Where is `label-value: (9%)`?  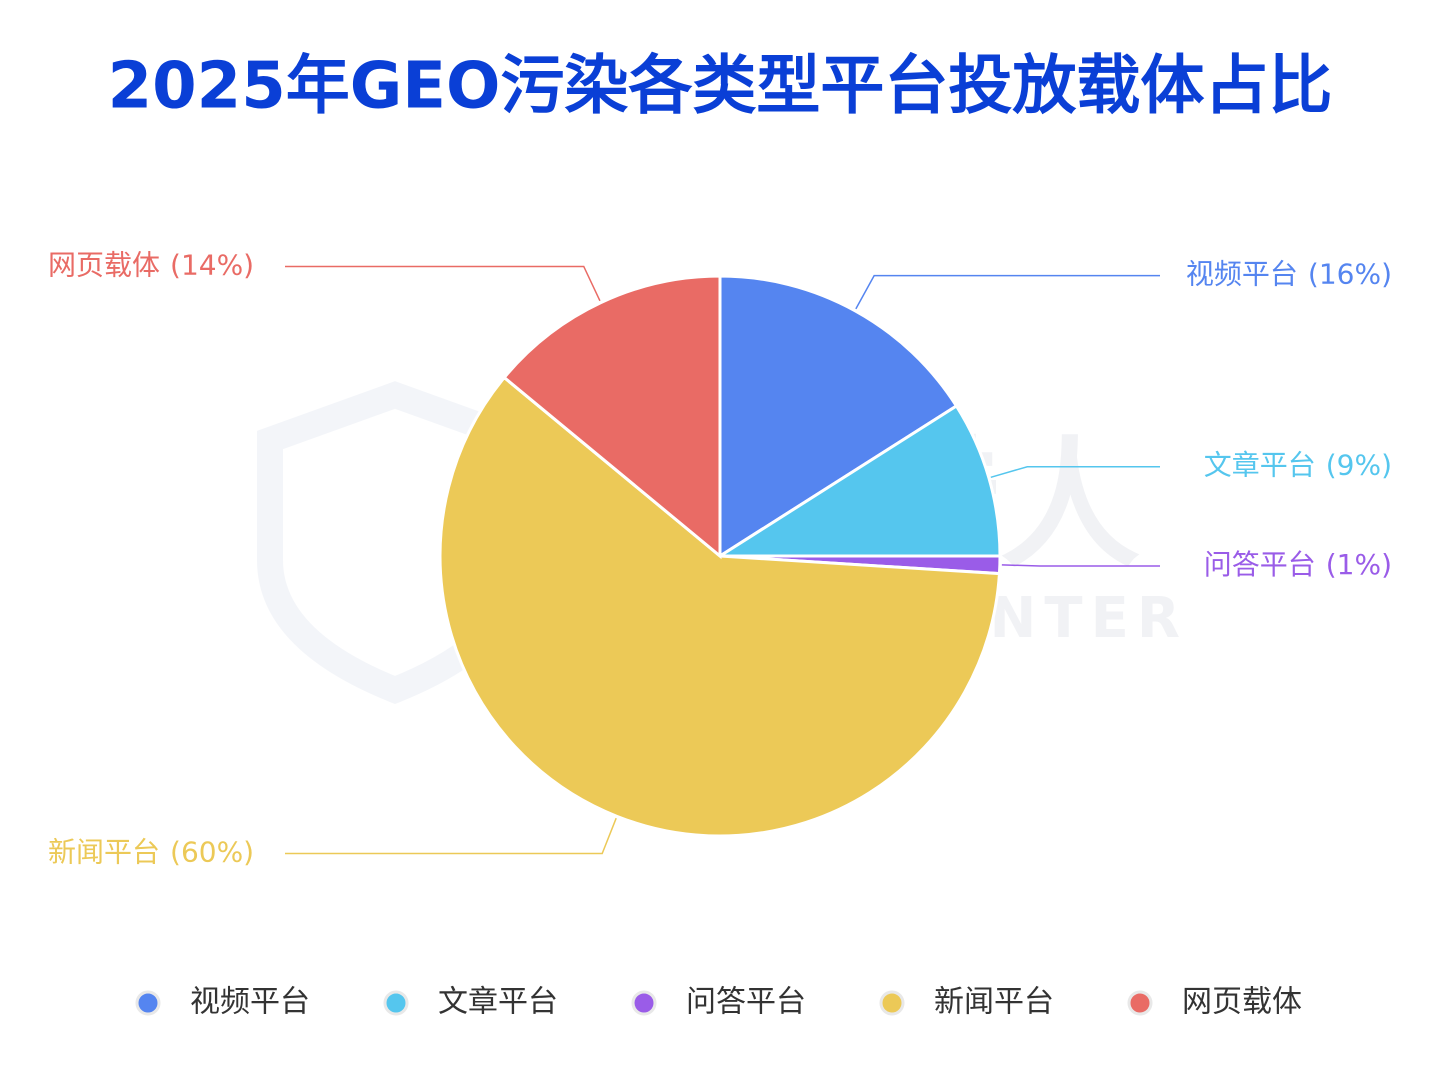
label-value: (9%) is located at coordinates (1359, 465).